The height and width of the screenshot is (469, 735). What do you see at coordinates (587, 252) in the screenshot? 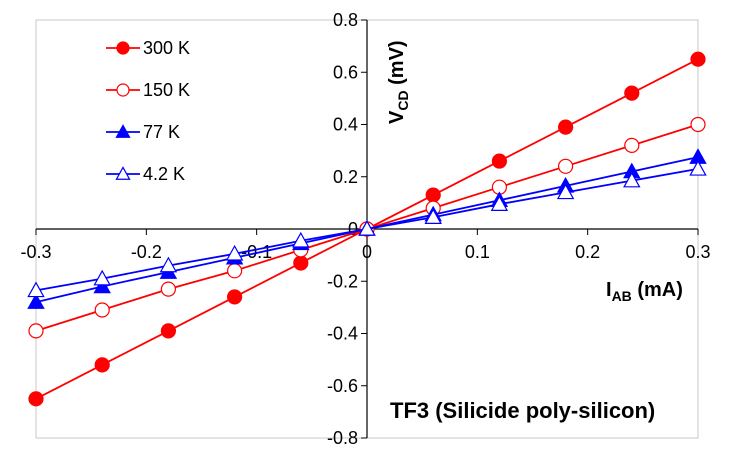
I see `x-tick-label: 0.2` at bounding box center [587, 252].